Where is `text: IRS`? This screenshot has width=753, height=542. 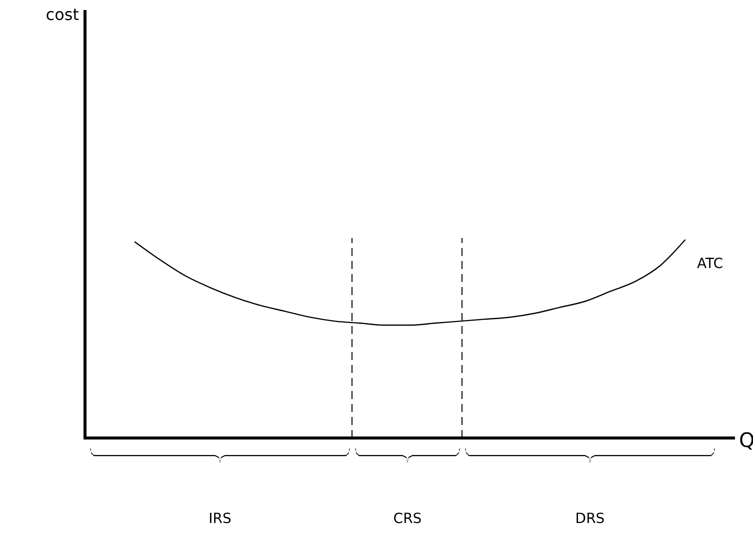 text: IRS is located at coordinates (220, 519).